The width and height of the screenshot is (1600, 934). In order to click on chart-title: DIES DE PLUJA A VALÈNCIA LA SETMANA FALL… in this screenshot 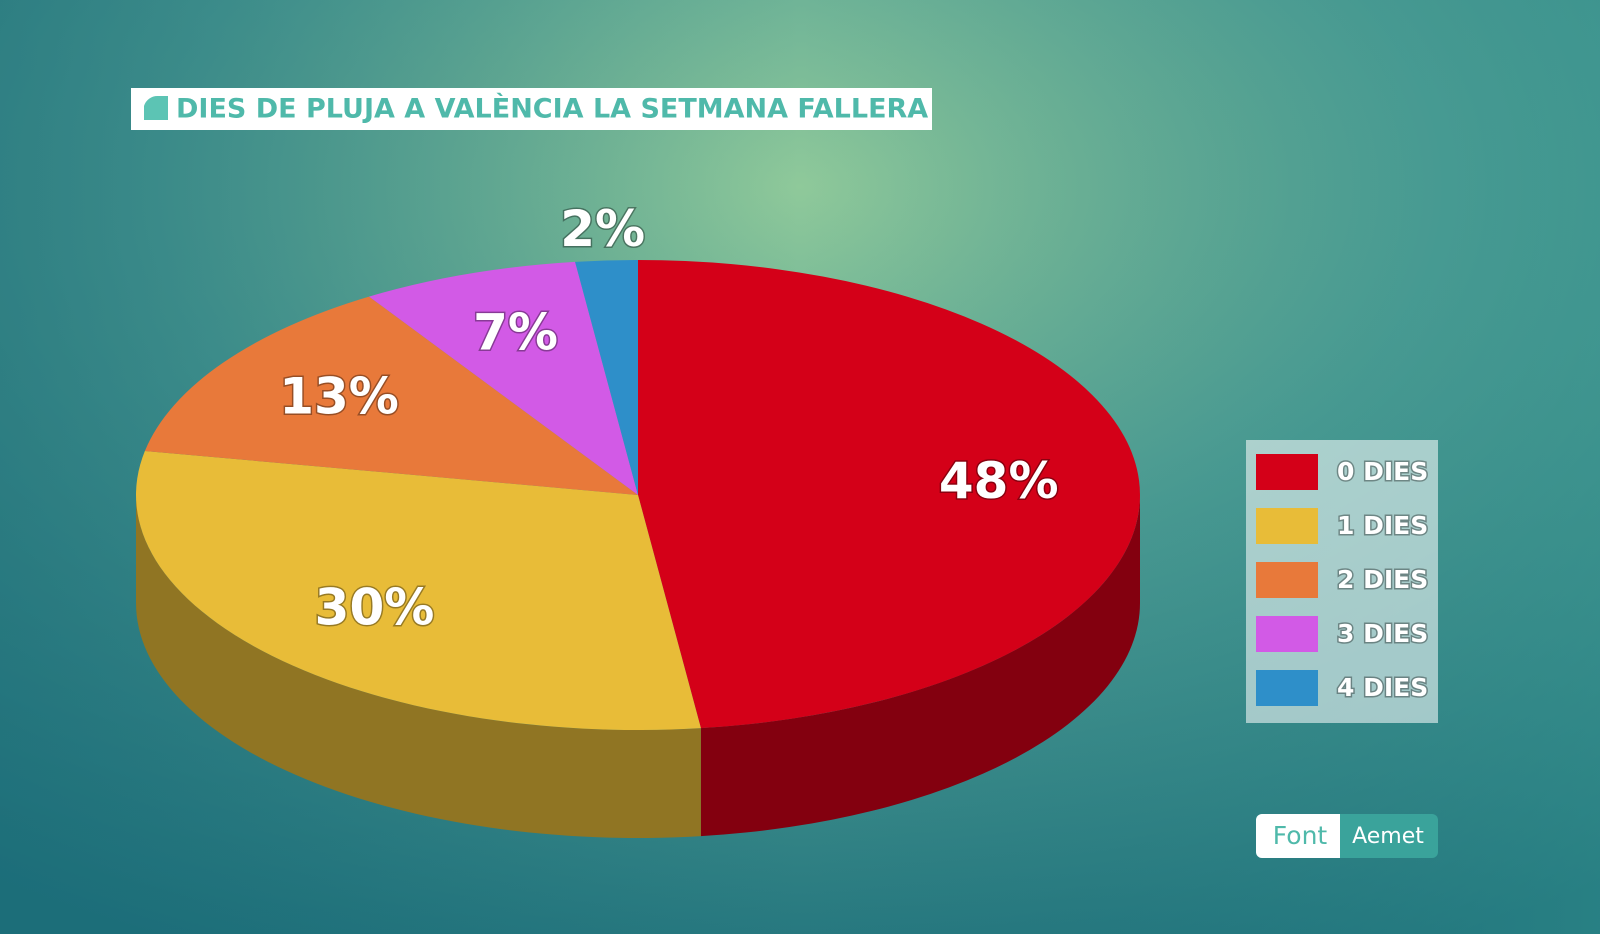, I will do `click(552, 109)`.